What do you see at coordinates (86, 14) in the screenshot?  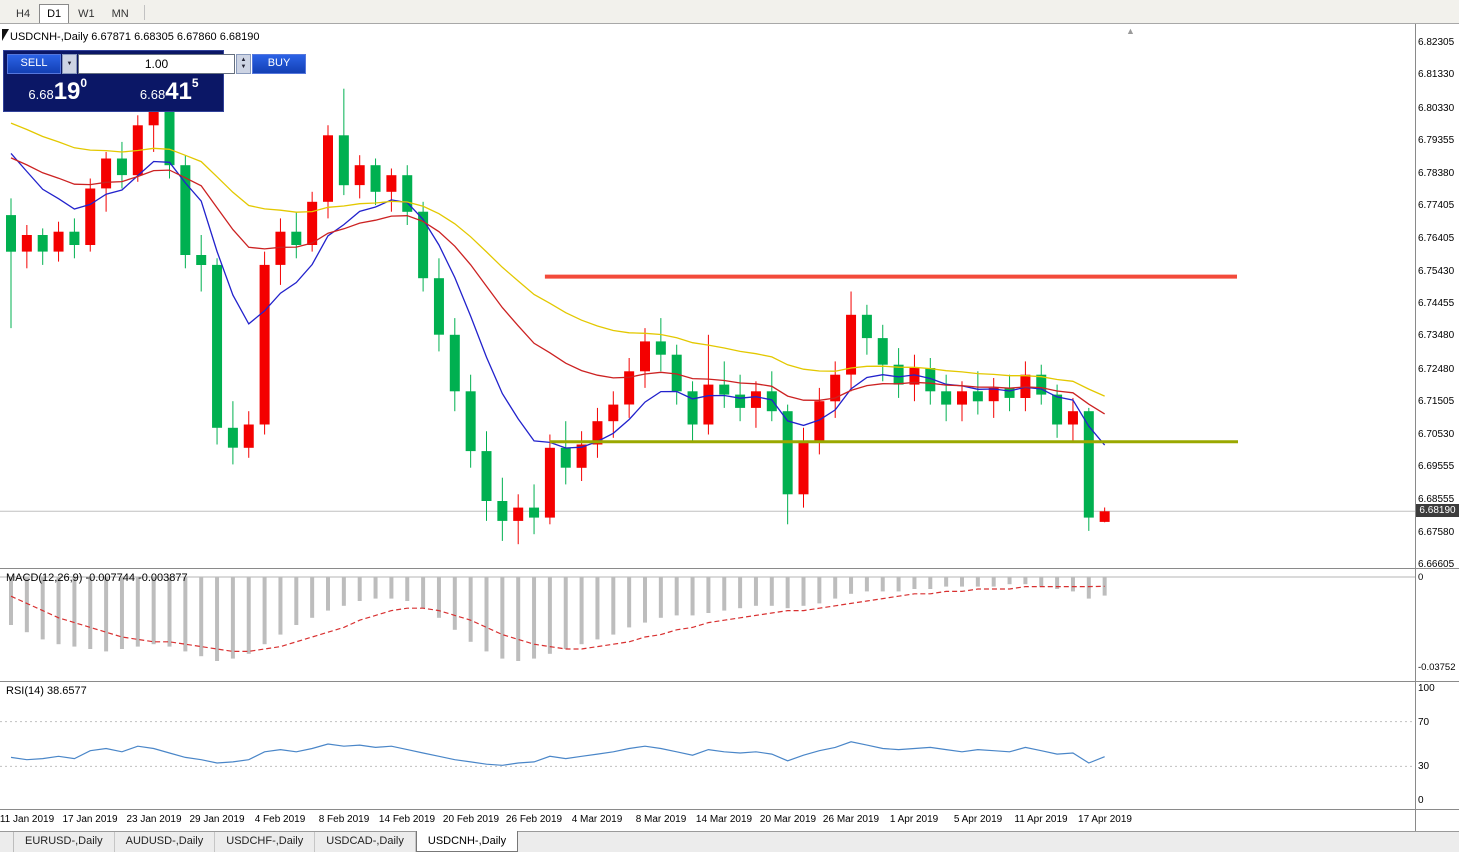 I see `timeframe-tab-w1: W1` at bounding box center [86, 14].